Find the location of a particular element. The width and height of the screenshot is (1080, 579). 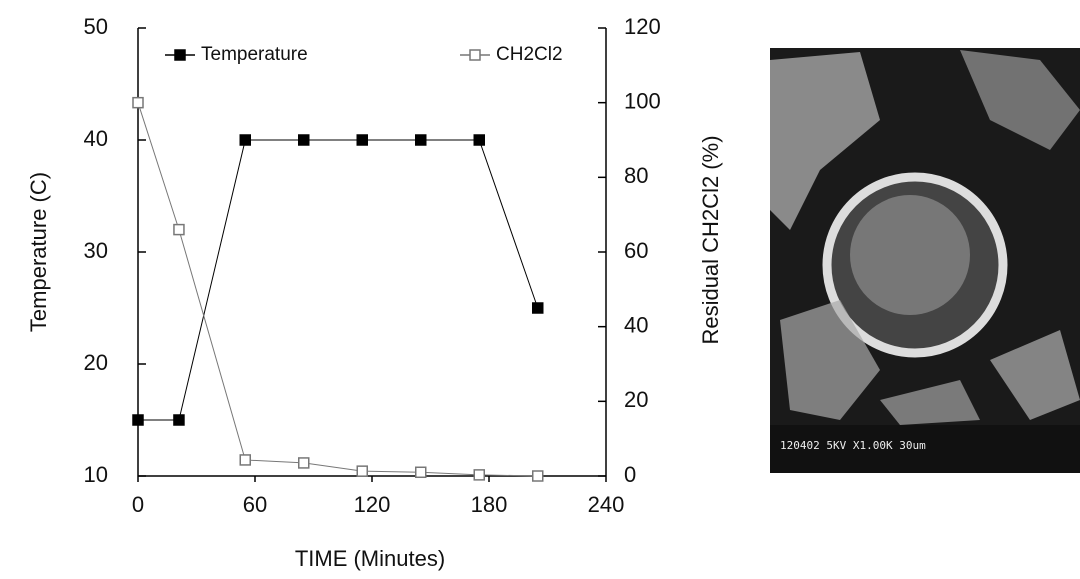

y2-tick-label: 20 is located at coordinates (636, 399).